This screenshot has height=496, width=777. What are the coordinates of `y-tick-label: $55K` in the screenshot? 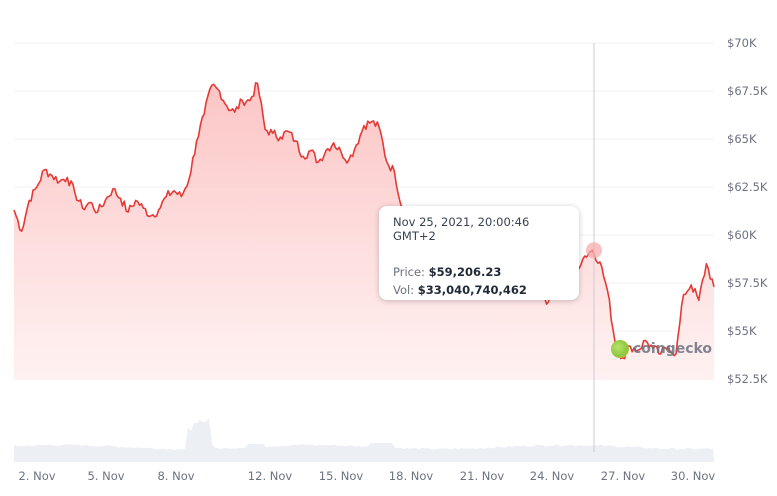 It's located at (742, 331).